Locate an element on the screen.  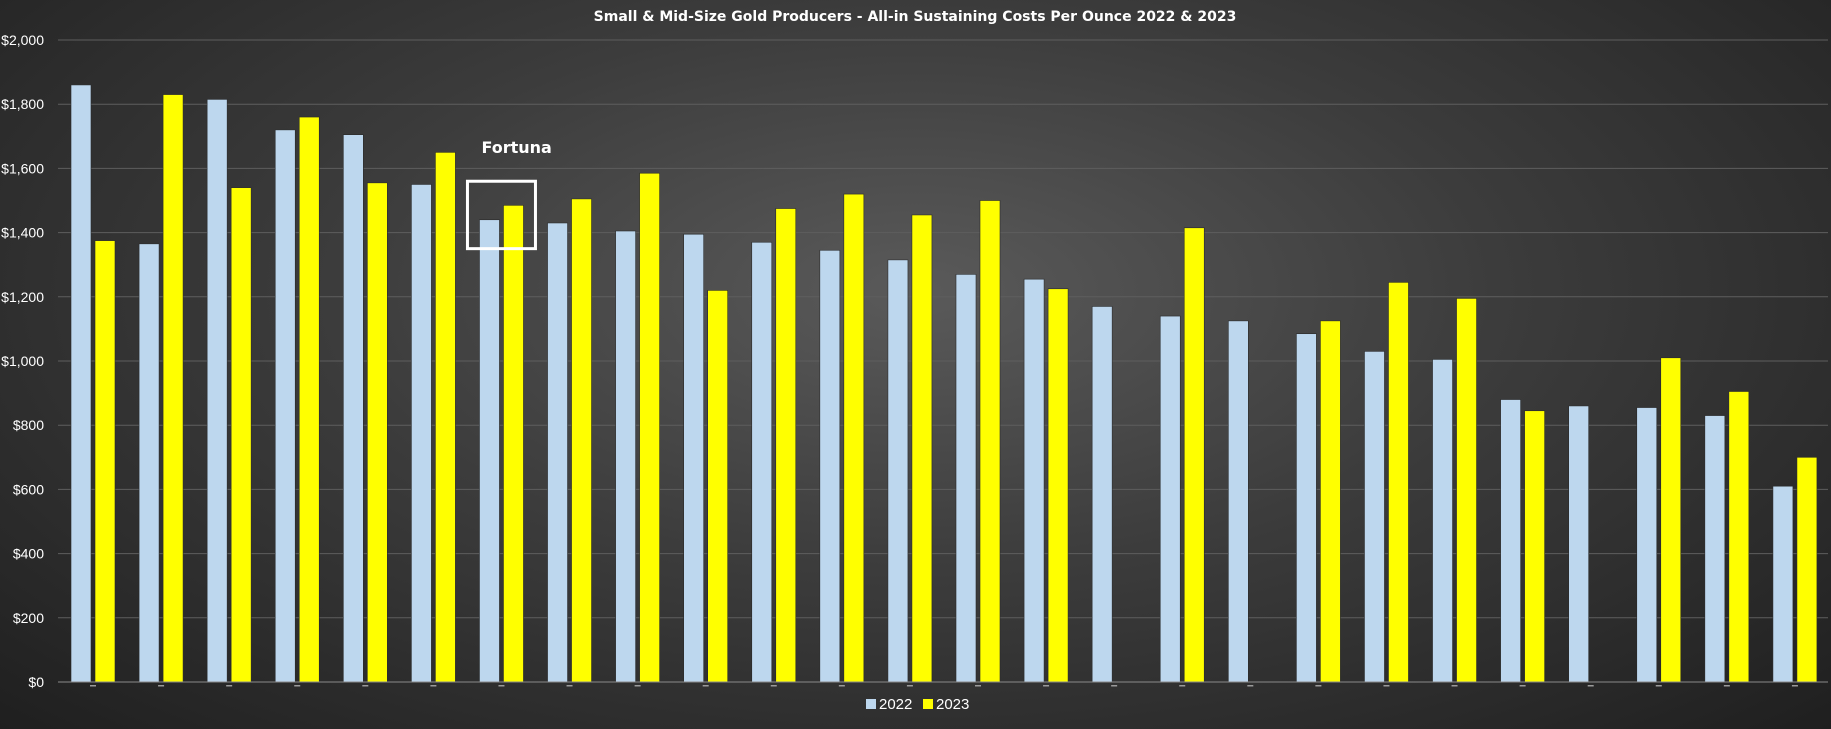
y-tick-label: $1,000 is located at coordinates (22, 361).